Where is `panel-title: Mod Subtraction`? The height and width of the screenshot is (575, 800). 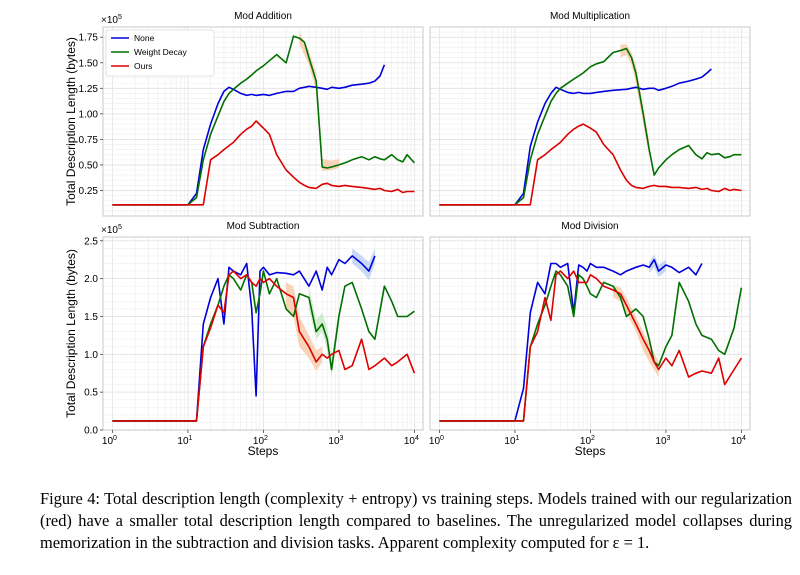 panel-title: Mod Subtraction is located at coordinates (263, 226).